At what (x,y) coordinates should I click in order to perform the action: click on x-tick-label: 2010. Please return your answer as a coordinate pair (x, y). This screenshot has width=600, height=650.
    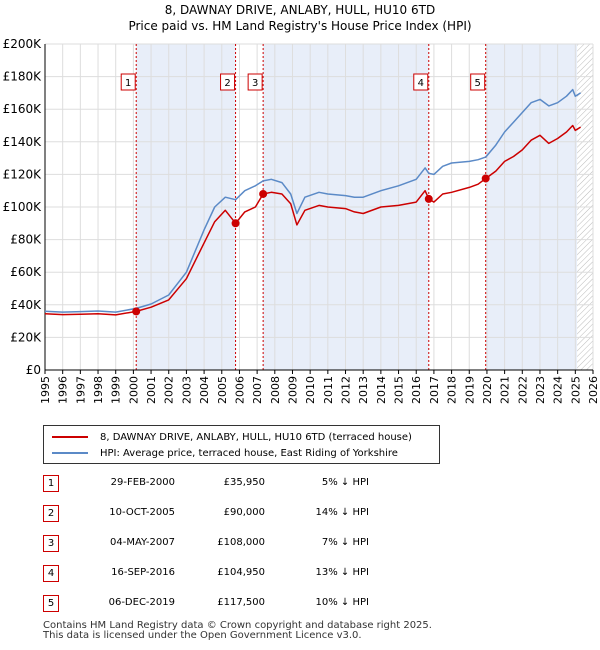
    Looking at the image, I should click on (310, 390).